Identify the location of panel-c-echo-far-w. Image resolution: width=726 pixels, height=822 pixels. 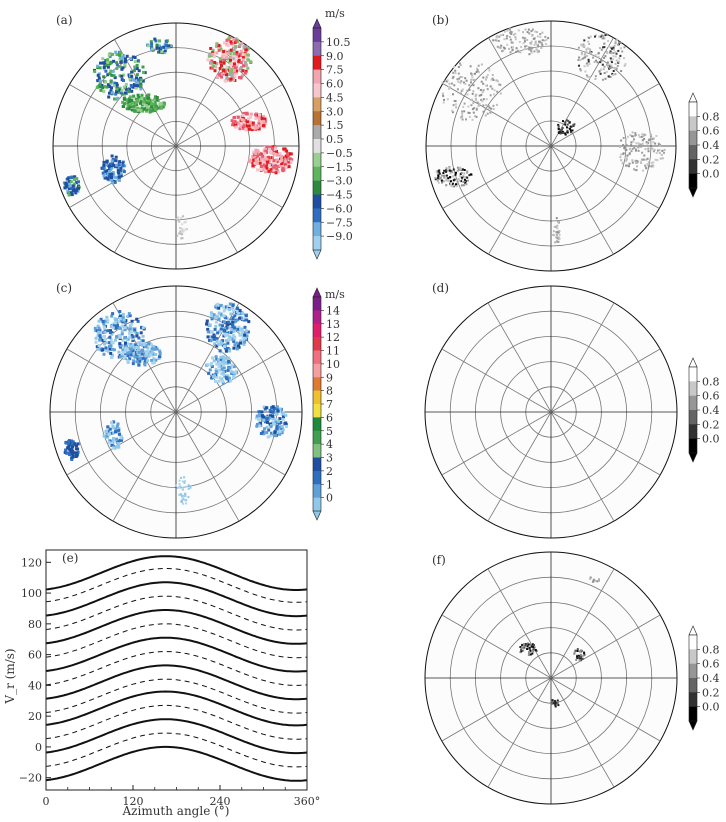
(71, 450).